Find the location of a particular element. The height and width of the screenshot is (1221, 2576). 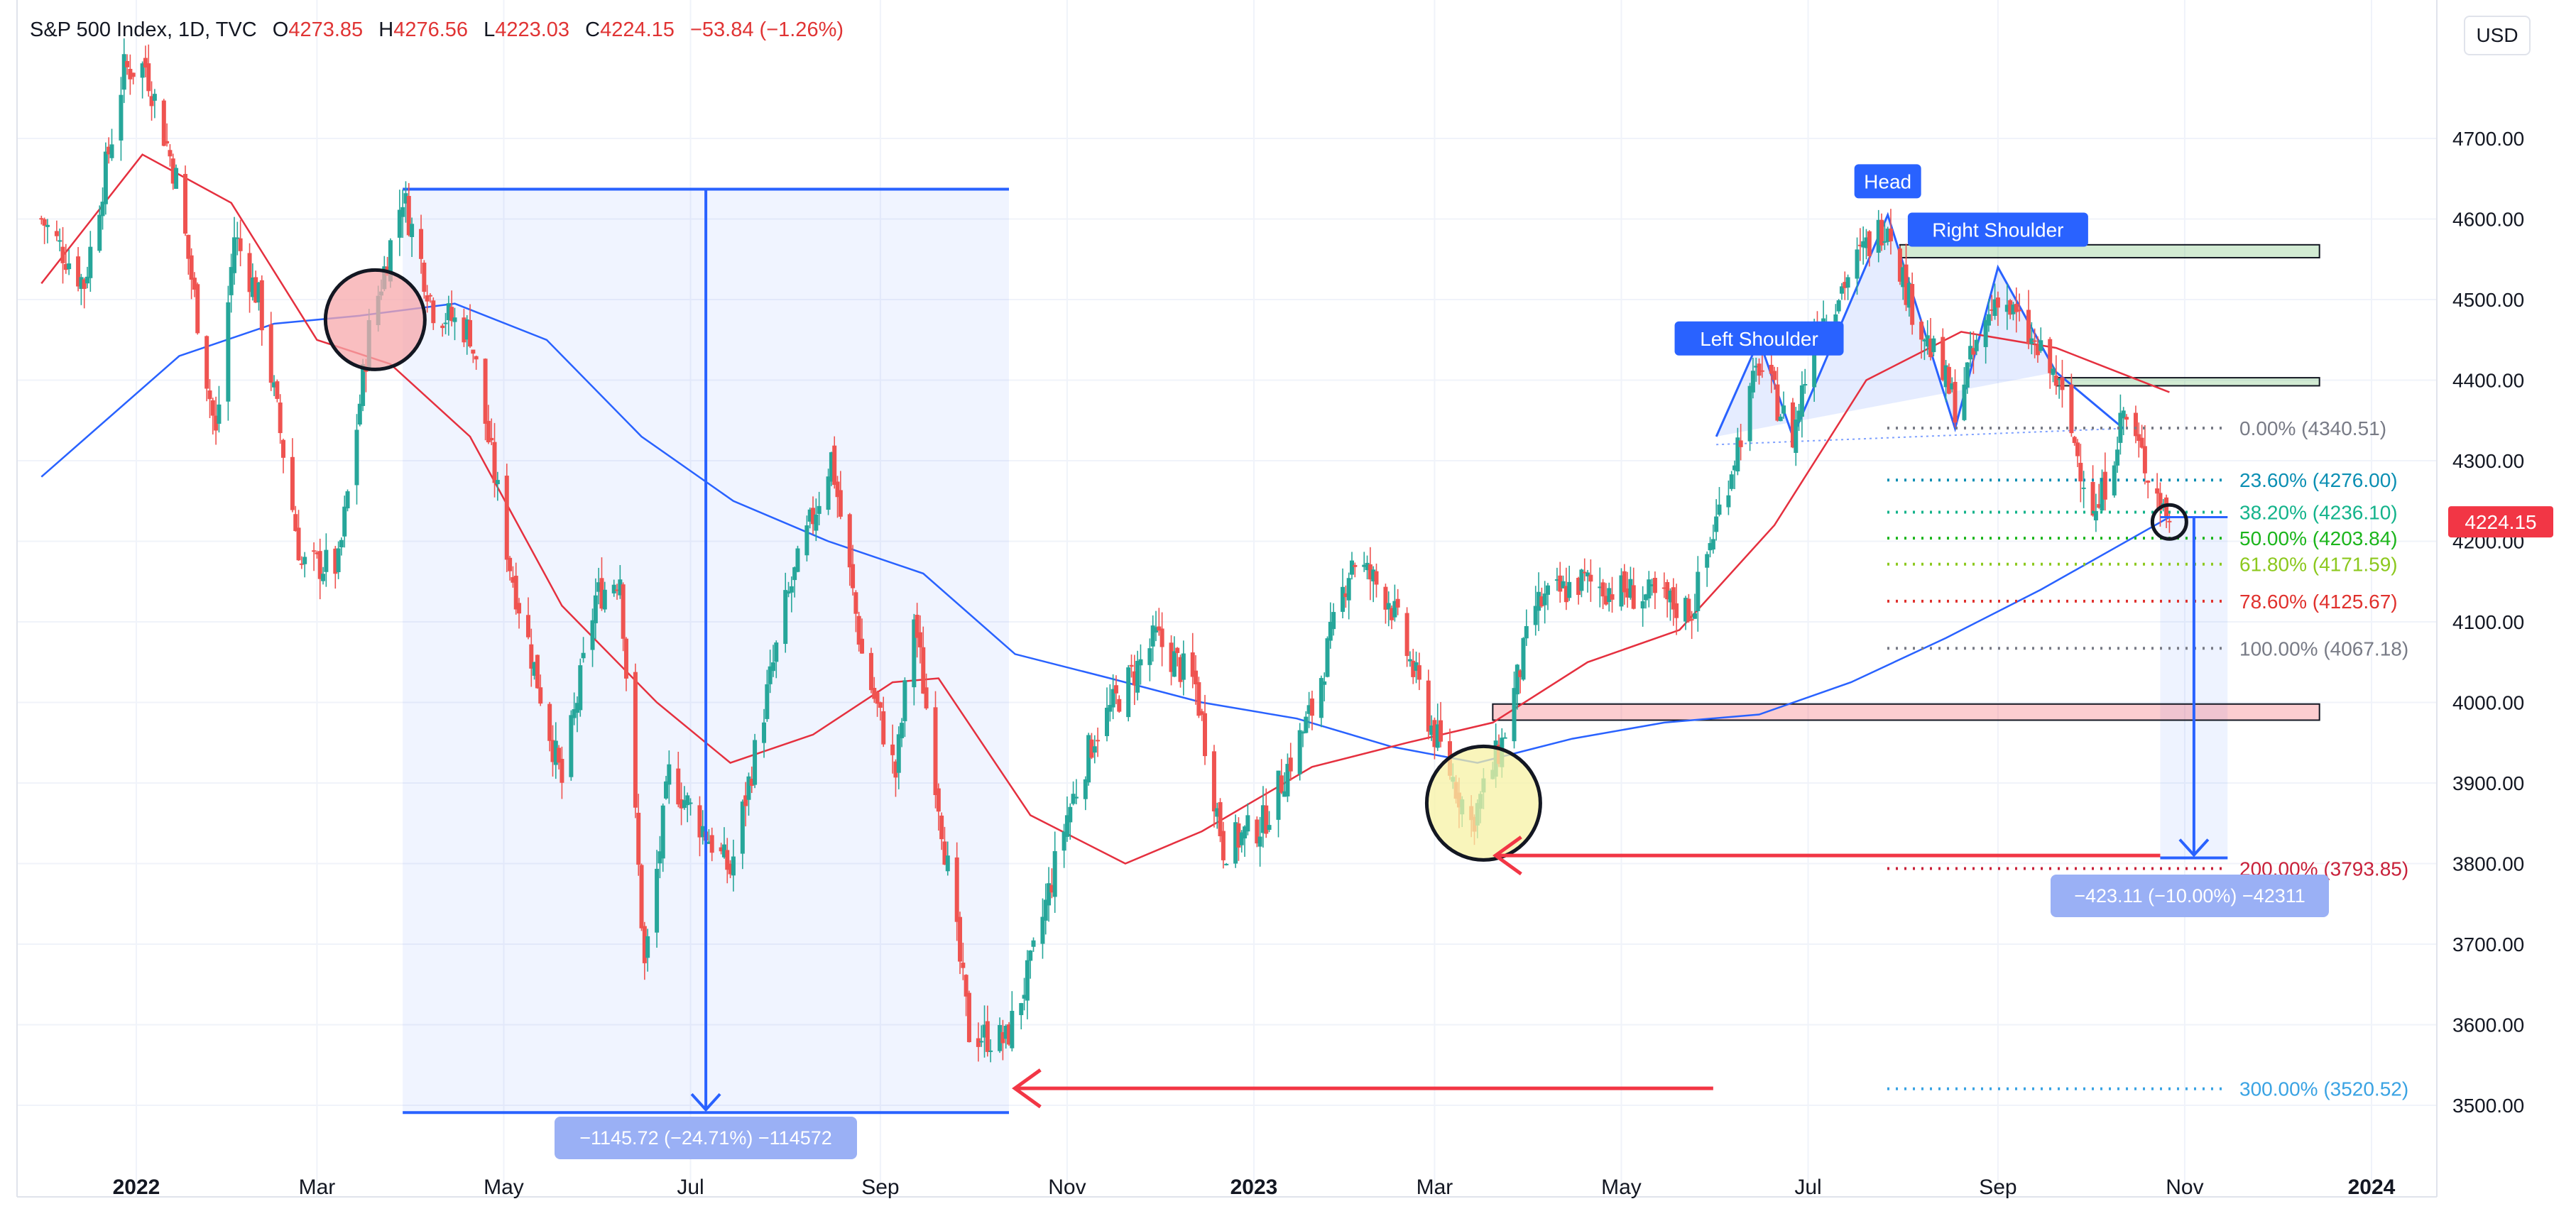

pattern-label: Left Shoulder is located at coordinates (1759, 339).